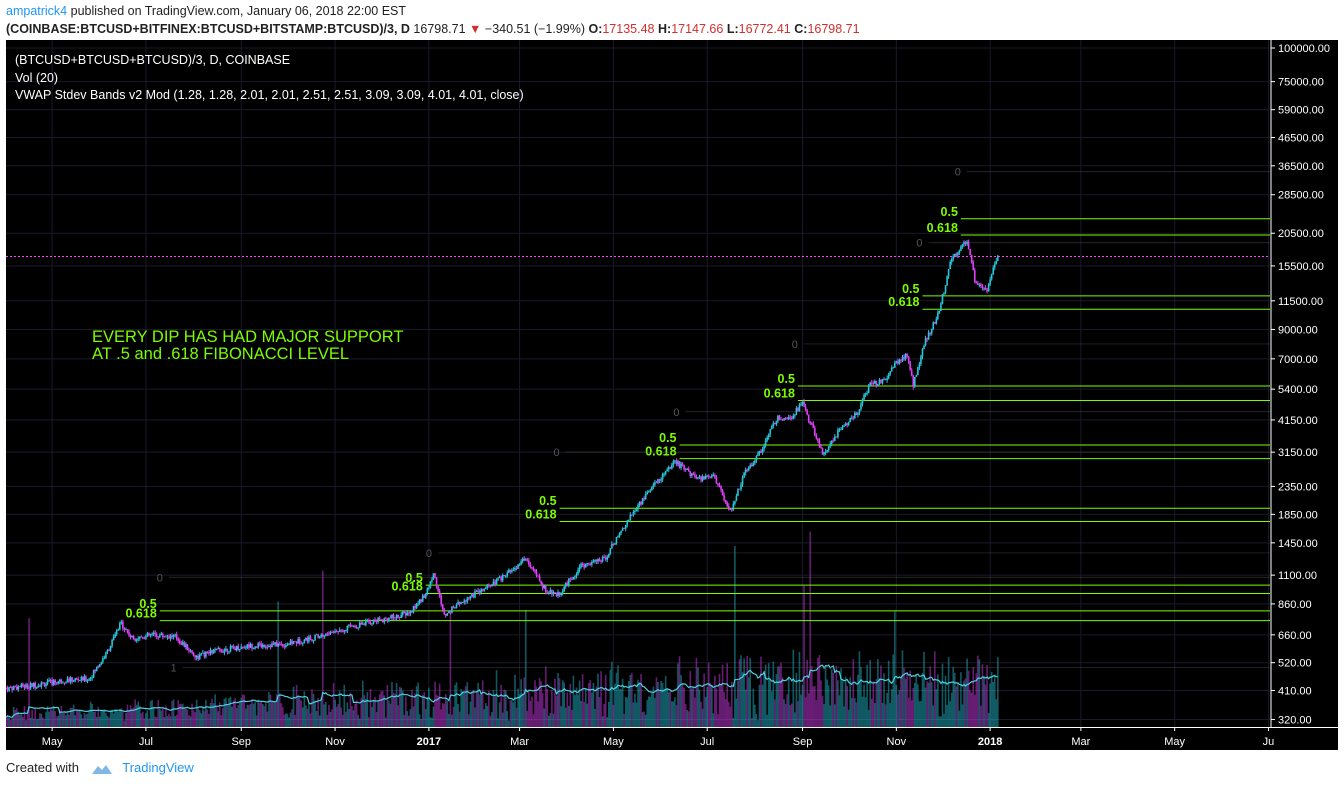 The width and height of the screenshot is (1344, 786). What do you see at coordinates (158, 767) in the screenshot?
I see `tradingview-link: TradingView` at bounding box center [158, 767].